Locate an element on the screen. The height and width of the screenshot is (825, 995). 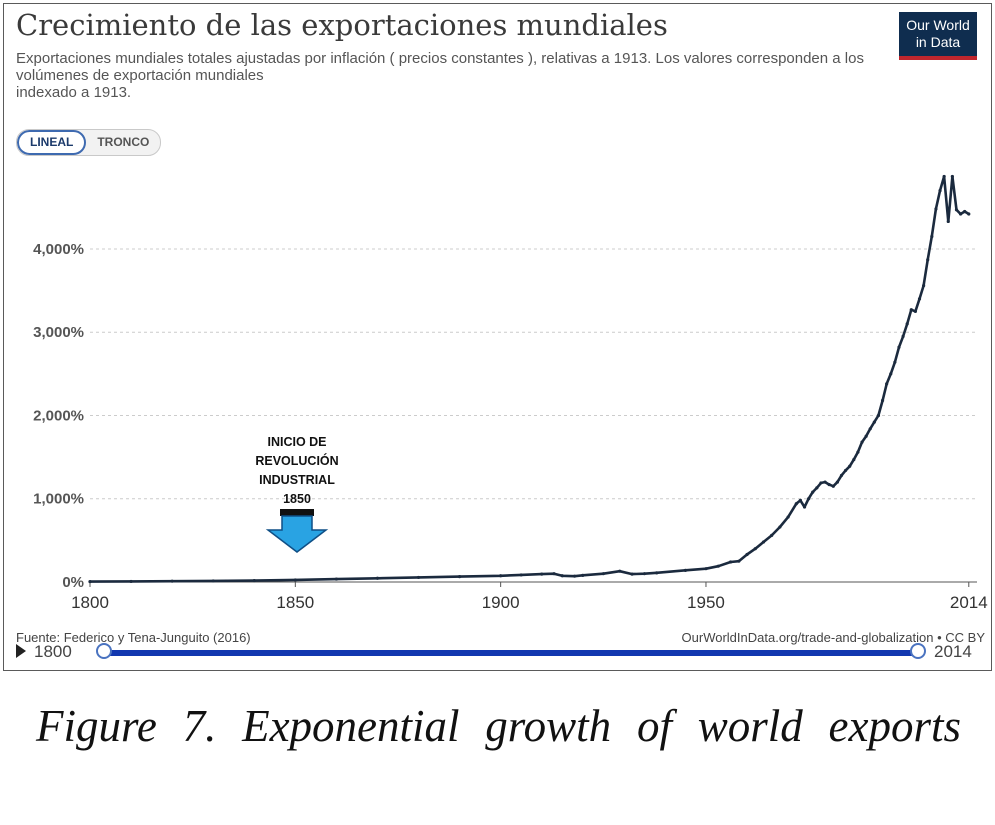
subtitle-line: volúmenes de exportación mundiales is located at coordinates (140, 75).